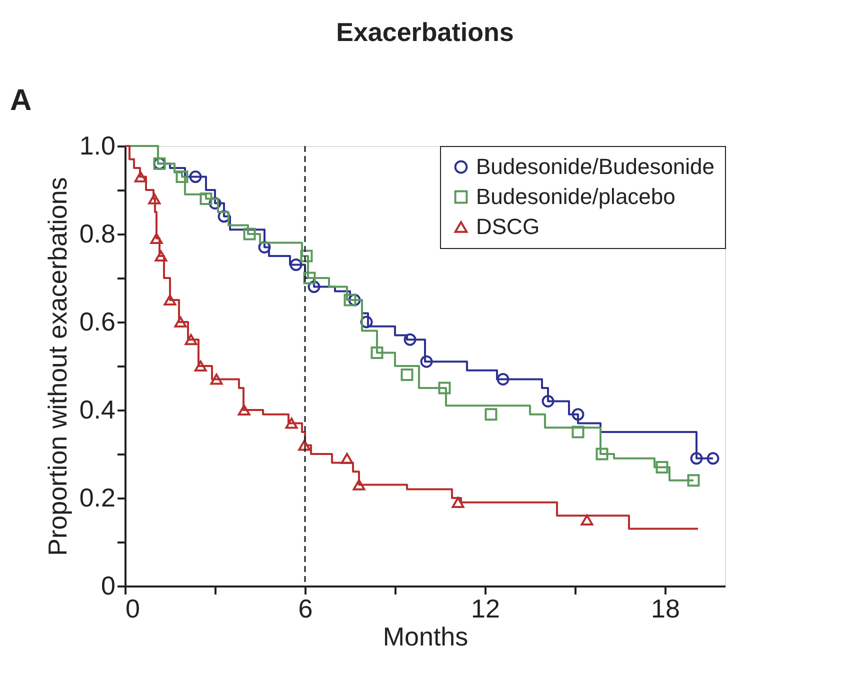 This screenshot has height=695, width=867. I want to click on x-tick-label: 0, so click(133, 609).